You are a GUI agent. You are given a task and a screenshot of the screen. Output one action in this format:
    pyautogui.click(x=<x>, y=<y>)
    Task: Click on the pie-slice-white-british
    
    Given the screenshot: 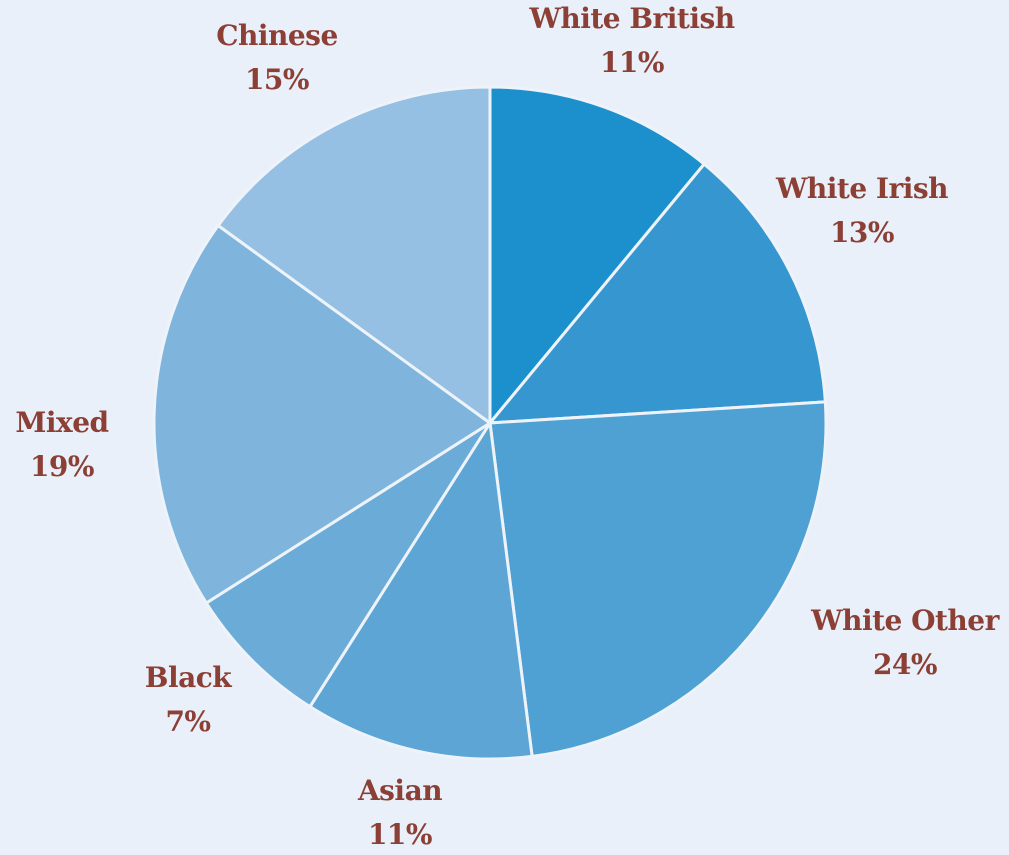 What is the action you would take?
    pyautogui.click(x=597, y=255)
    